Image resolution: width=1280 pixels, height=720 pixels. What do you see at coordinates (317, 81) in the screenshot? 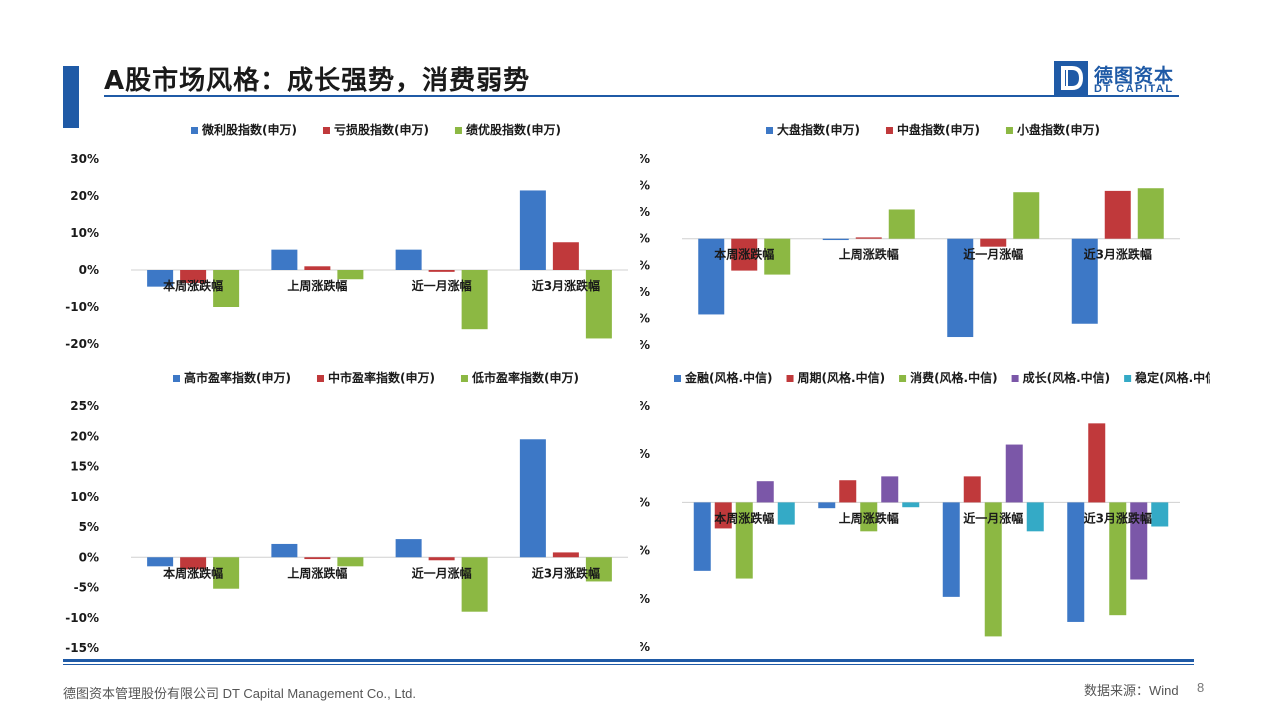
I see `page-title: A股市场风格：成长强势，消费弱势` at bounding box center [317, 81].